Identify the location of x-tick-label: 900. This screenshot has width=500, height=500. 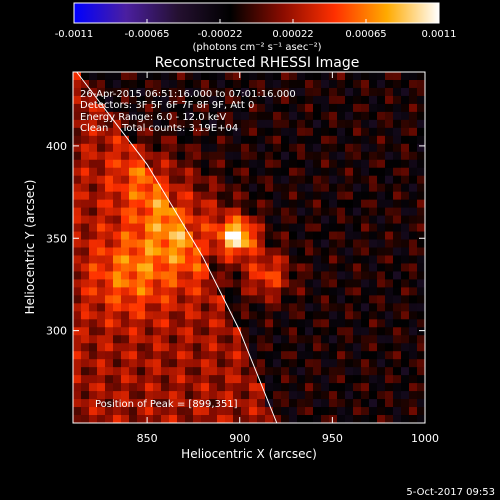
(239, 438).